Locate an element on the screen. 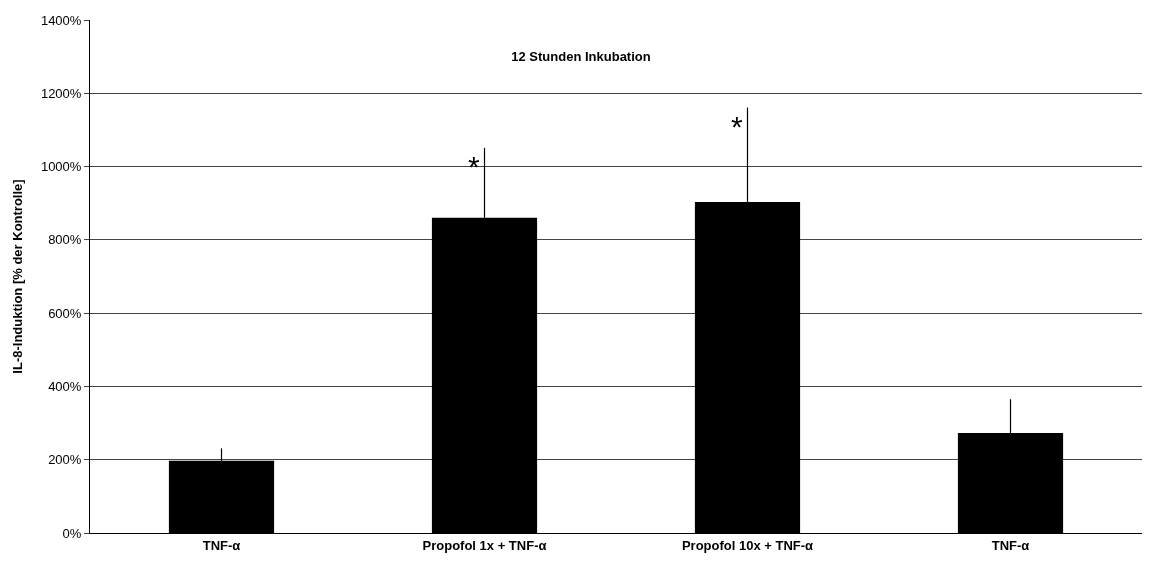 The image size is (1162, 573). y-tick-label: 800% is located at coordinates (65, 240).